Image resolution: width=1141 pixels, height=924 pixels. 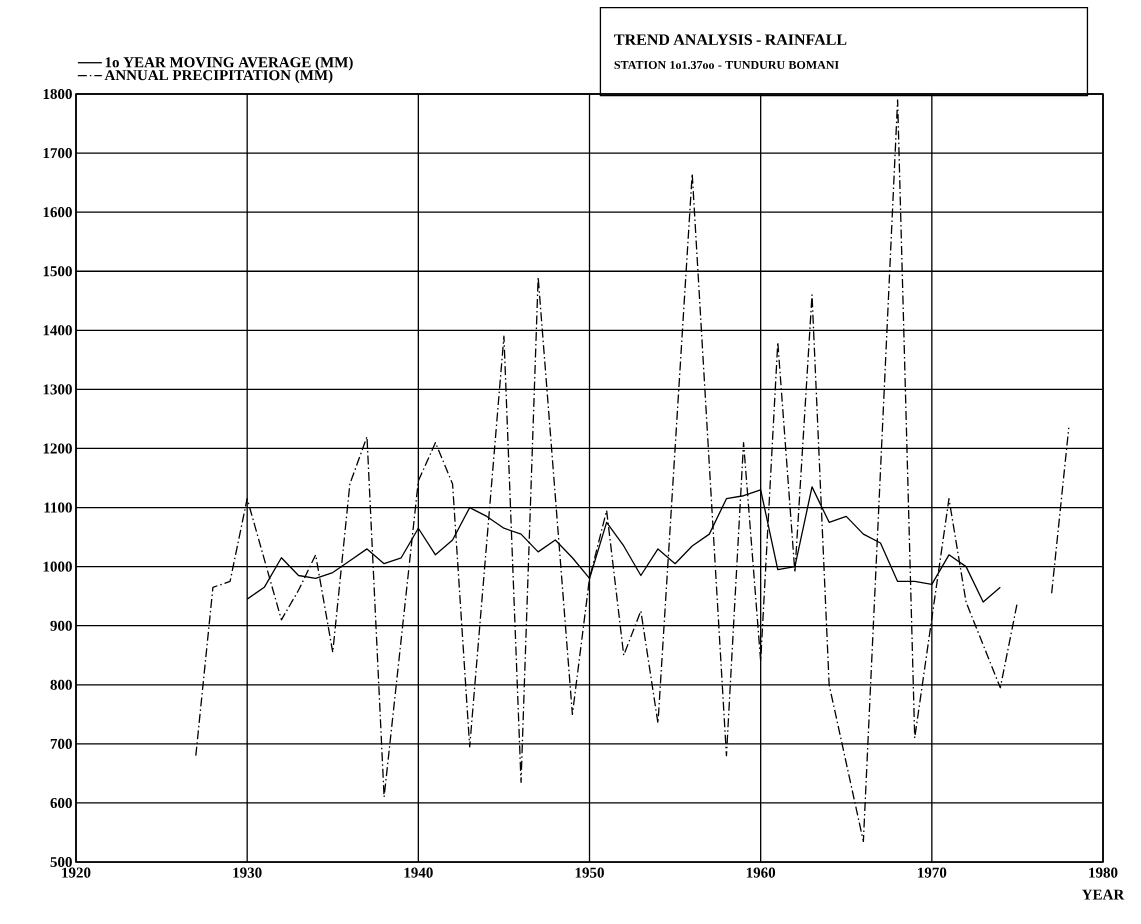 I want to click on y-tick-label: 1700, so click(x=57, y=153).